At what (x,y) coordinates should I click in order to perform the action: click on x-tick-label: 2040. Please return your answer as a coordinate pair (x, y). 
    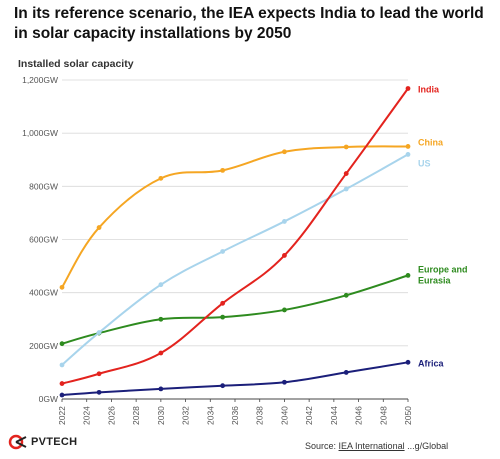
    Looking at the image, I should click on (284, 415).